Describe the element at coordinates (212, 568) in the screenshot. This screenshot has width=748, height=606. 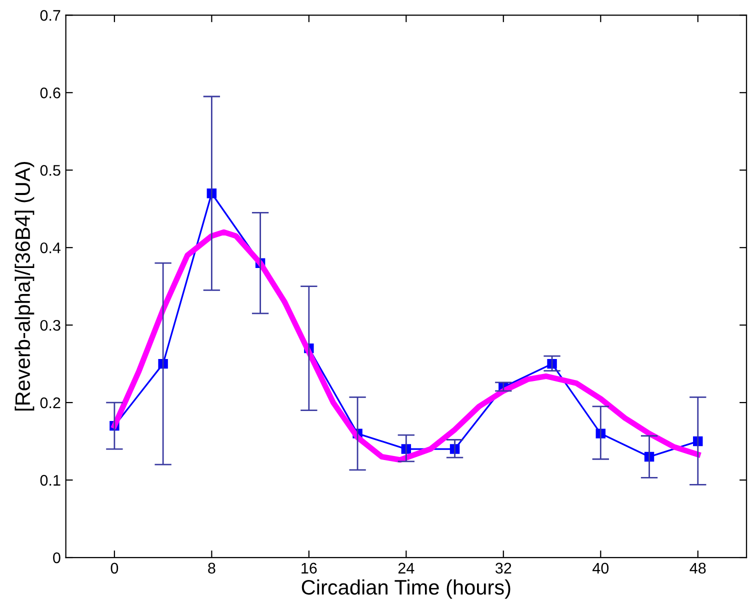
I see `x-tick-label: 8` at that location.